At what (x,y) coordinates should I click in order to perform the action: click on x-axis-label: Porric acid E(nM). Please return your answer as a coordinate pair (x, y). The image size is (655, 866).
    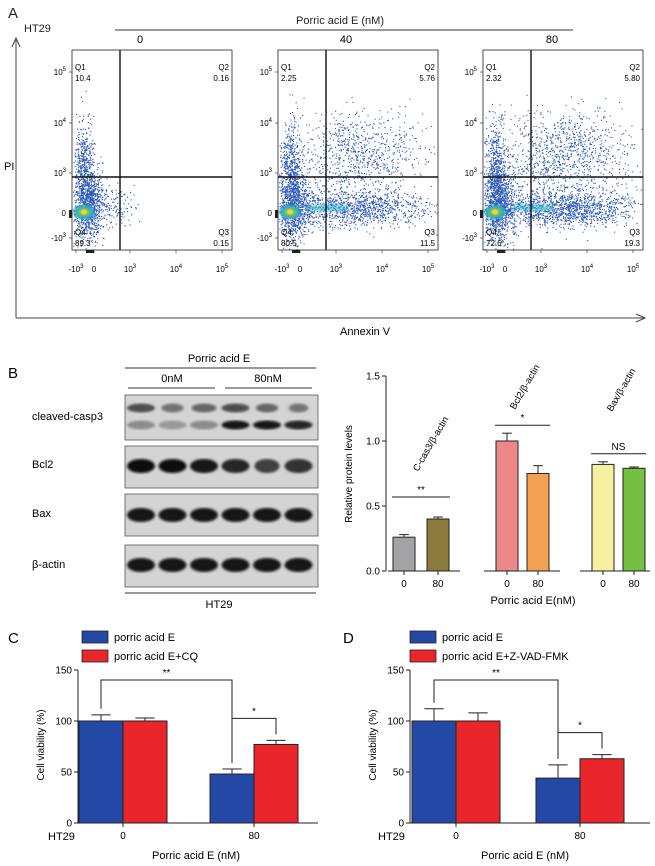
    Looking at the image, I should click on (533, 601).